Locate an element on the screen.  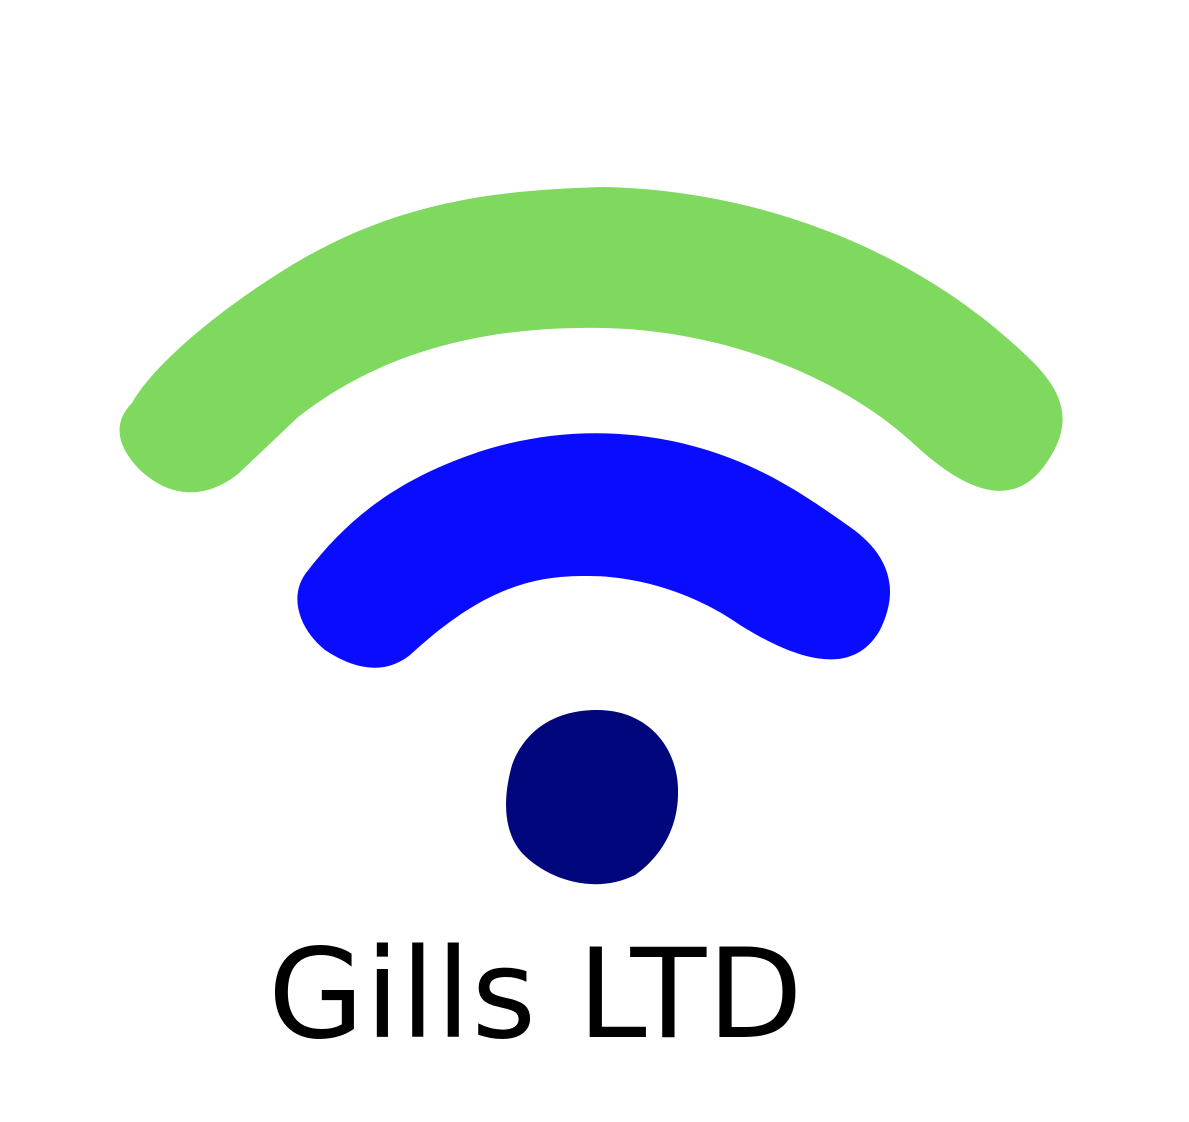
signal-dot is located at coordinates (592, 797).